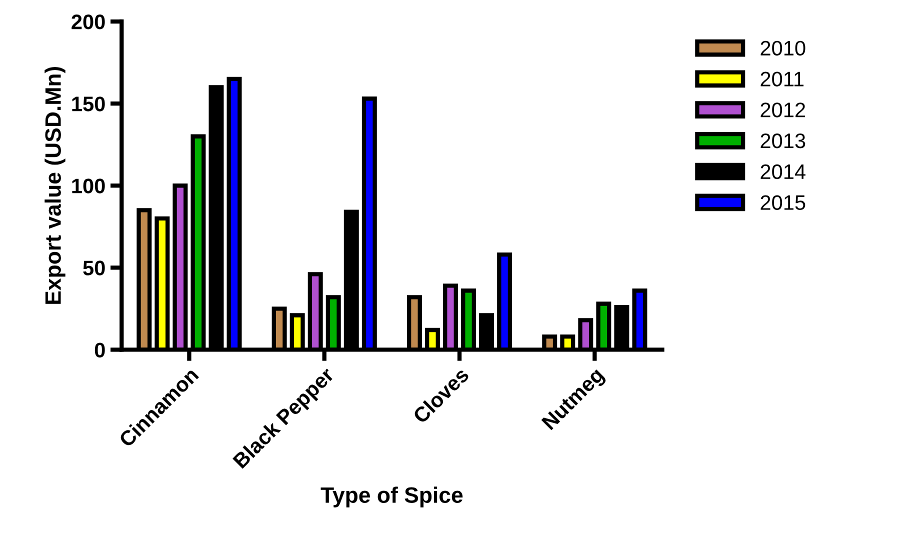 Image resolution: width=901 pixels, height=538 pixels. I want to click on legend-label: 2011, so click(782, 79).